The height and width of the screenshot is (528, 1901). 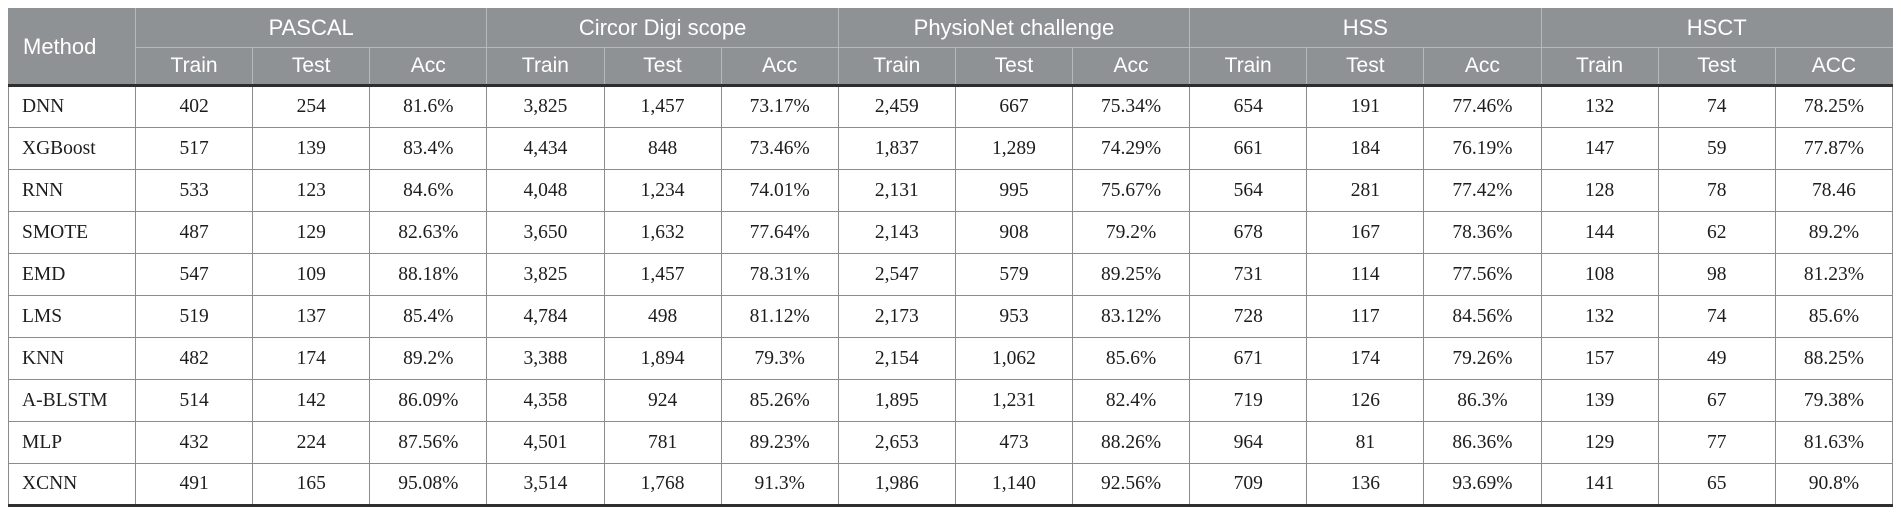 I want to click on table-cell: 109, so click(x=311, y=274).